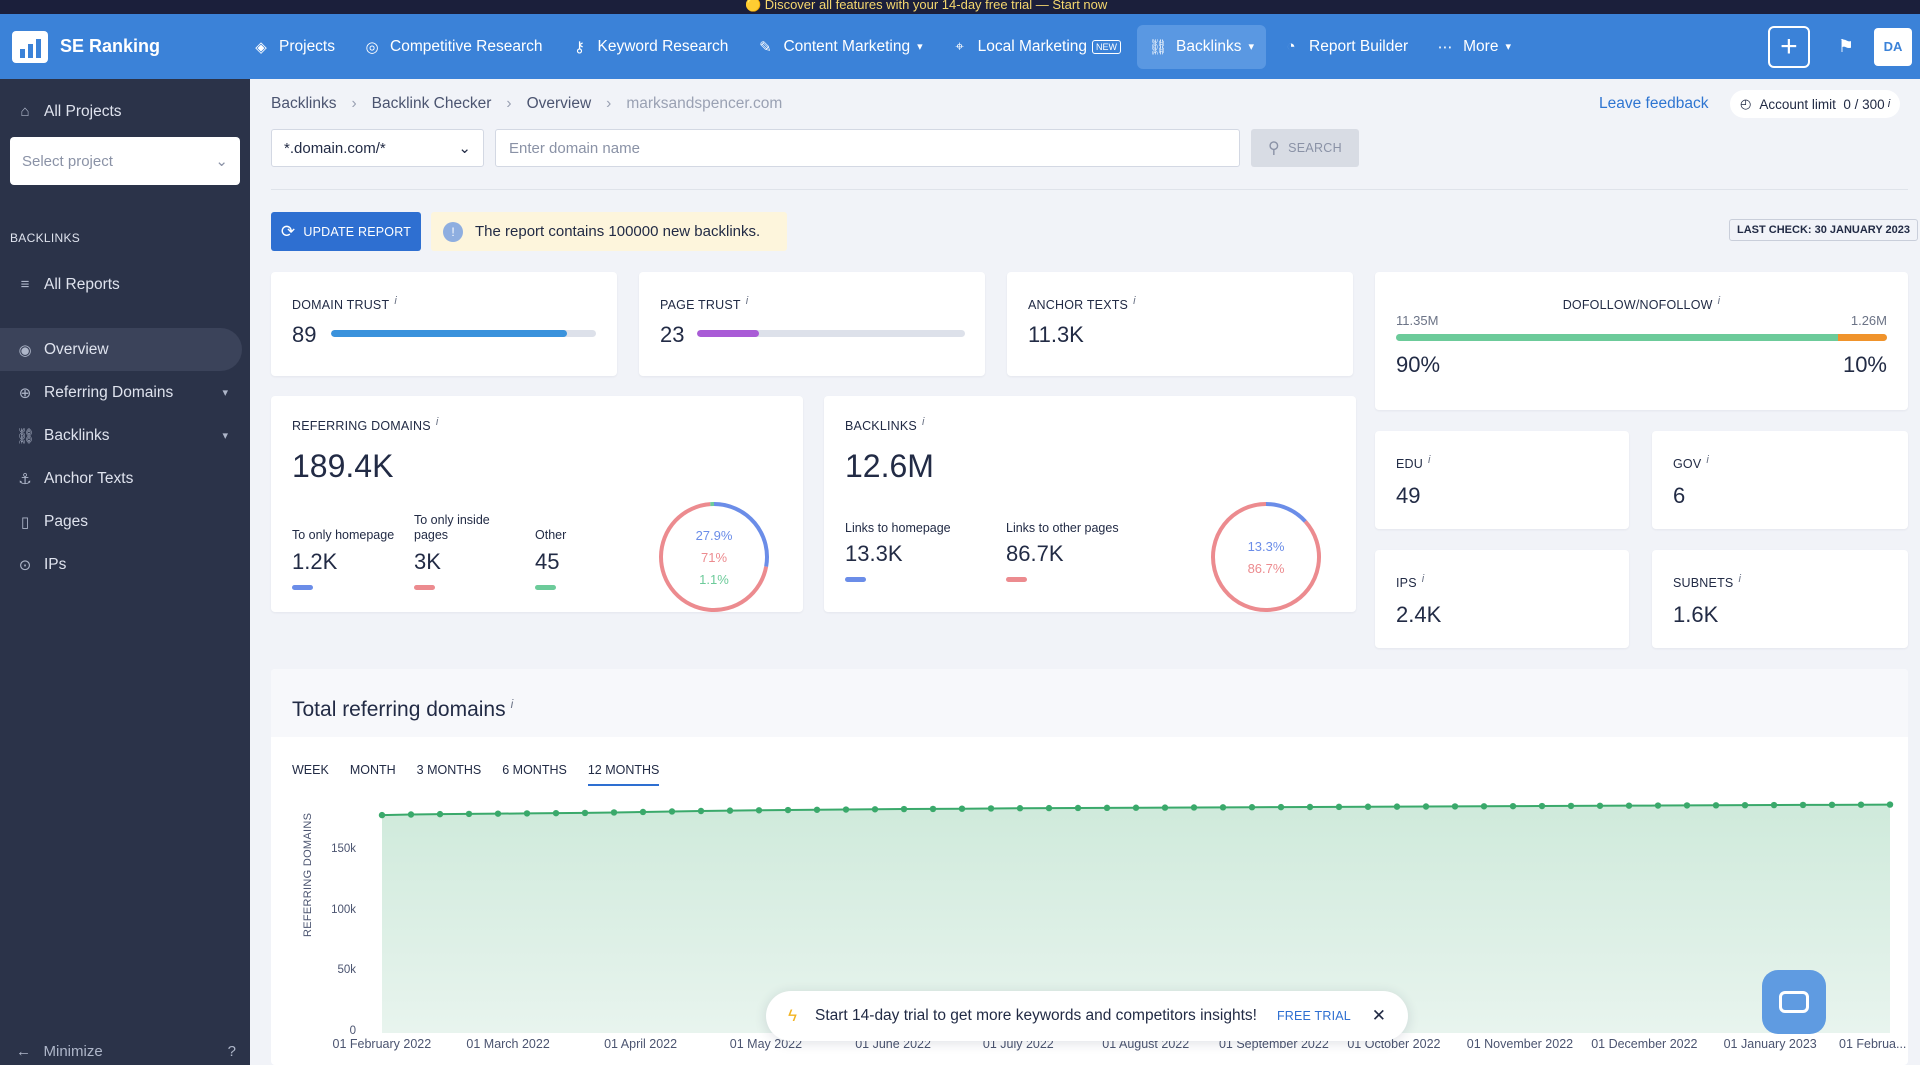 This screenshot has width=1920, height=1065. What do you see at coordinates (452, 47) in the screenshot?
I see `nav-competitive-research: ◎ Competitive Research` at bounding box center [452, 47].